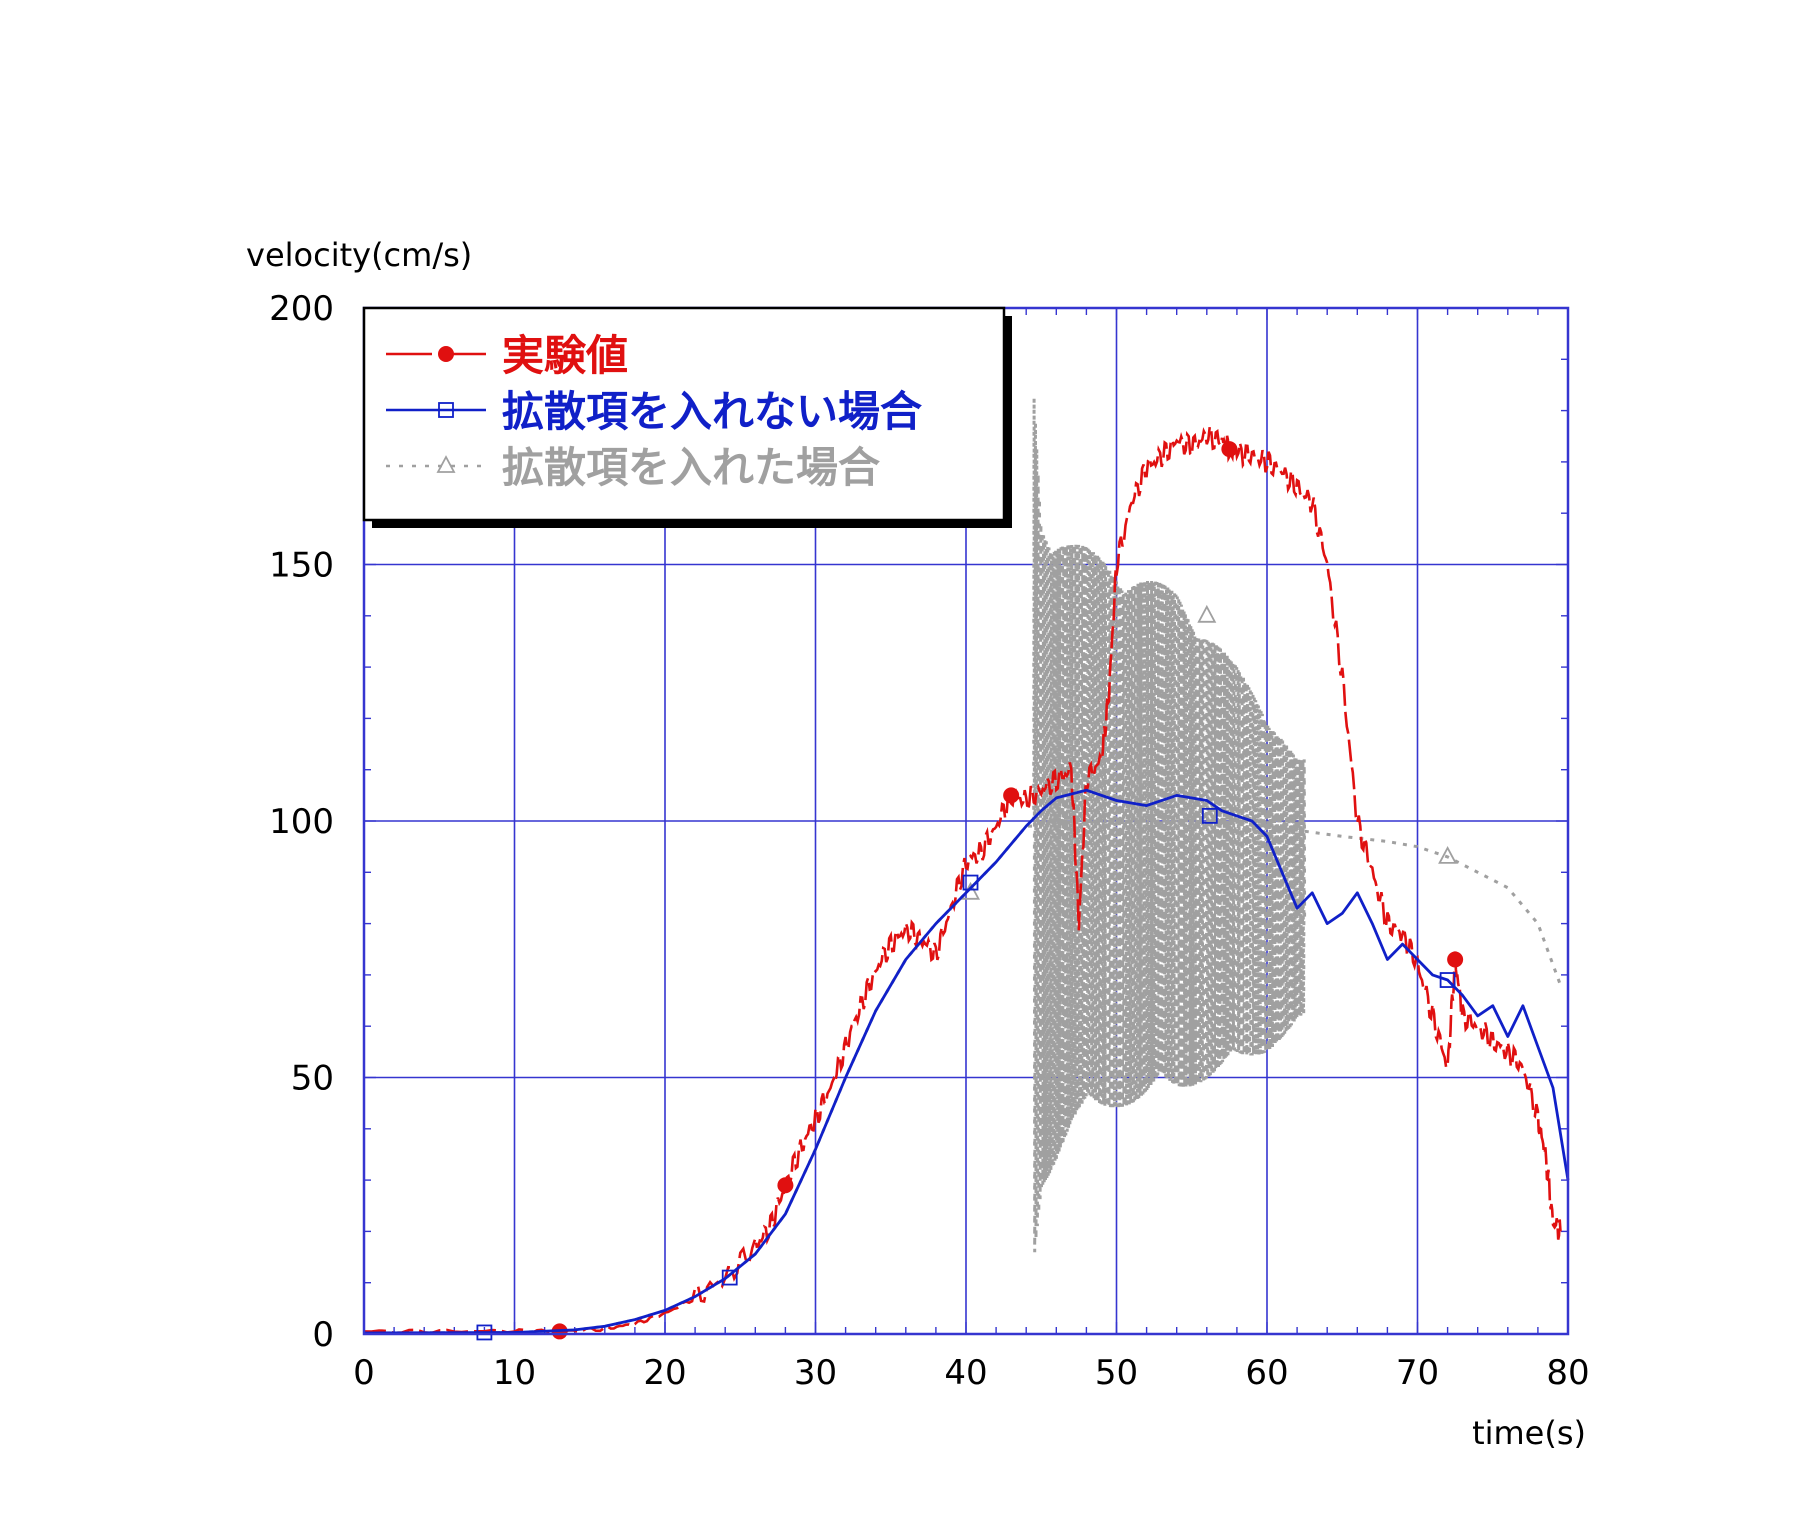 The width and height of the screenshot is (1799, 1532). What do you see at coordinates (301, 309) in the screenshot?
I see `y-tick-label: 200` at bounding box center [301, 309].